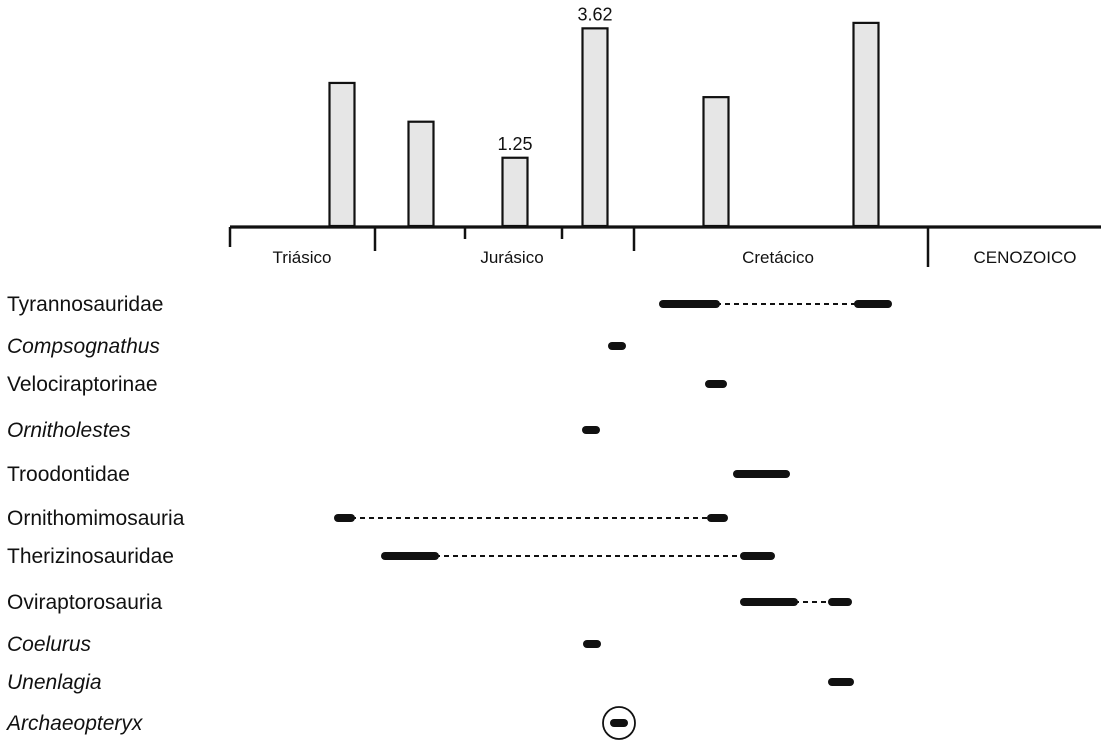  What do you see at coordinates (511, 257) in the screenshot?
I see `period-label-2: Jurásico` at bounding box center [511, 257].